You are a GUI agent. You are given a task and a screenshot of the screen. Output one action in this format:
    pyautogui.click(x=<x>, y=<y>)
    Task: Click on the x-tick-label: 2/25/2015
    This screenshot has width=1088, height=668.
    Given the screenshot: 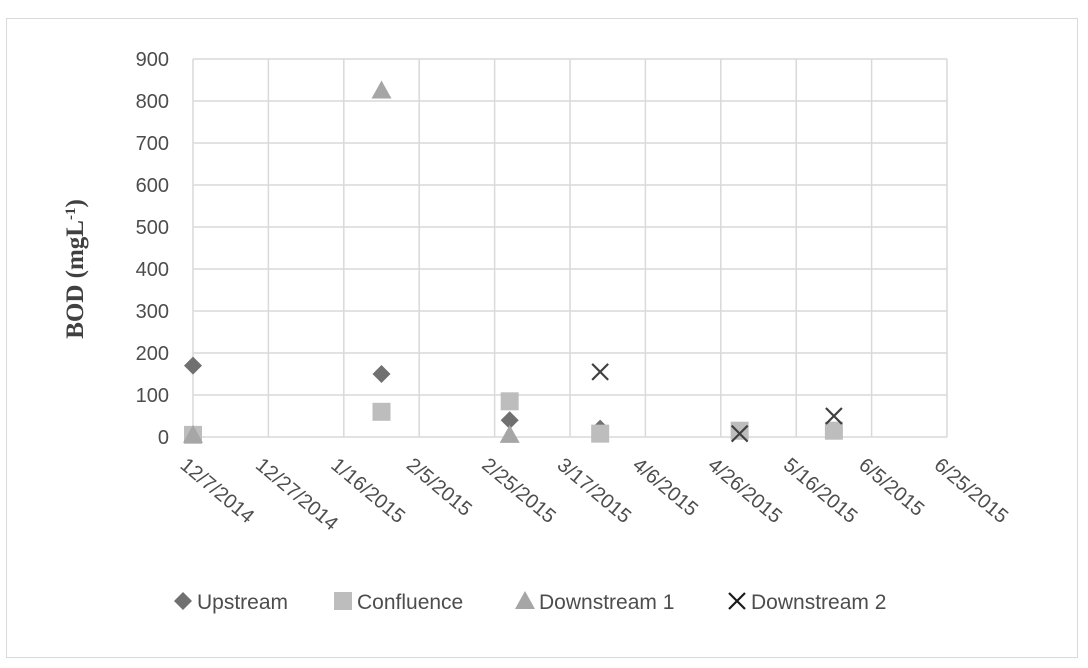 What is the action you would take?
    pyautogui.click(x=518, y=491)
    